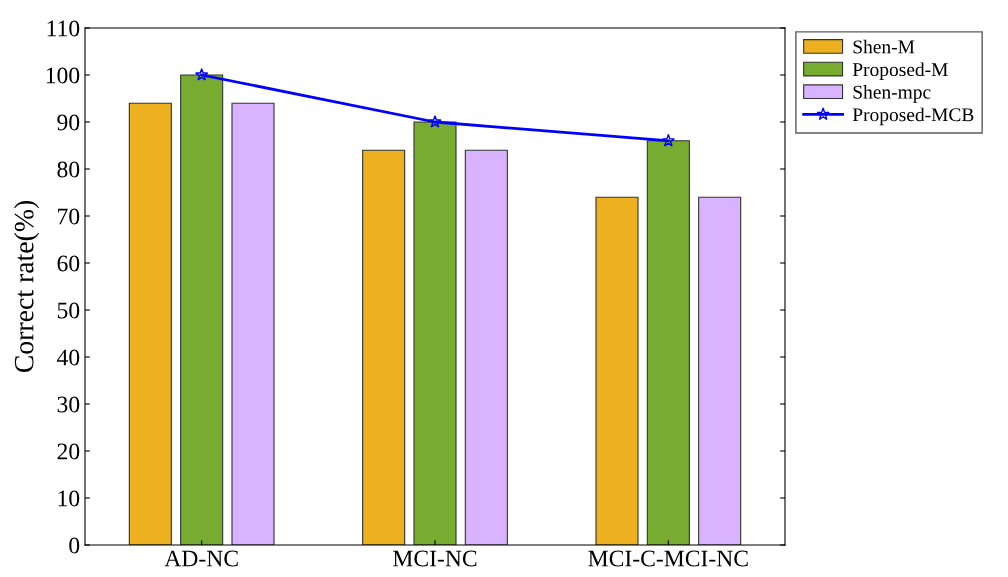 This screenshot has width=1008, height=577. I want to click on y-axis-title: Correct rate(%), so click(26, 286).